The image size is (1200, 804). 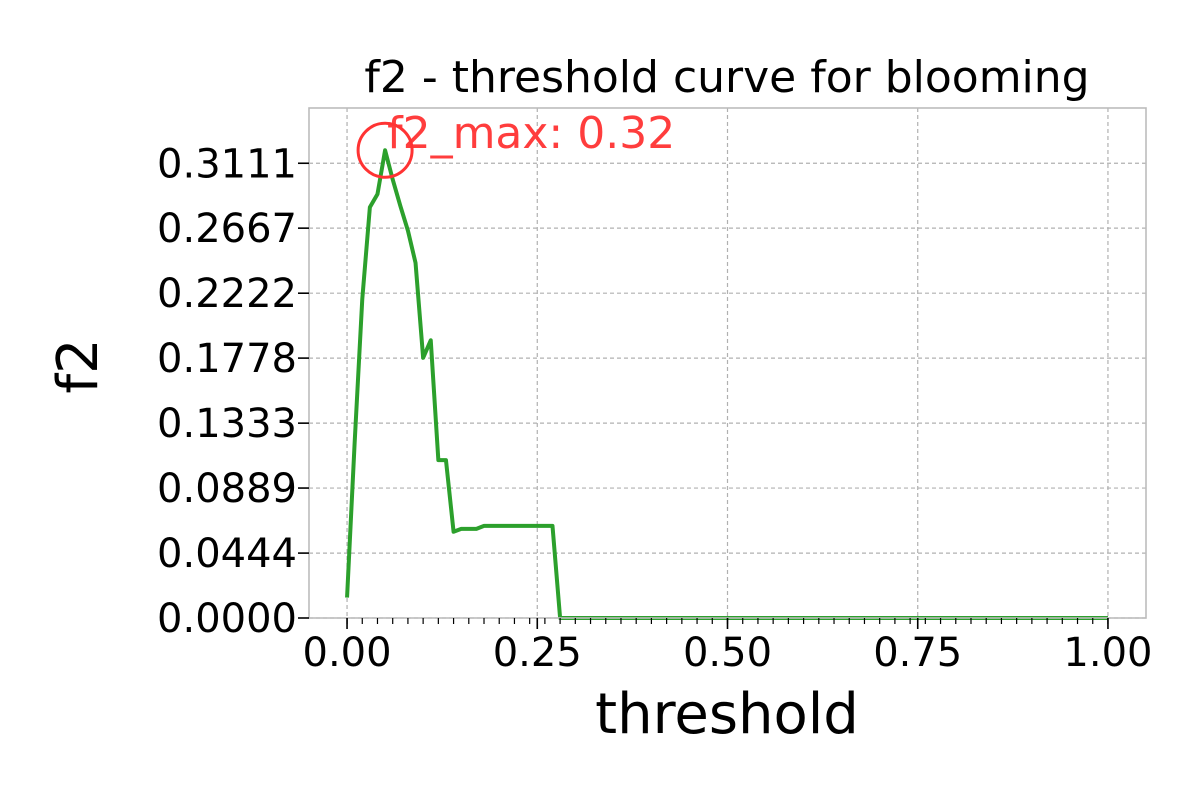 What do you see at coordinates (531, 133) in the screenshot?
I see `annotation-label: f2_max: 0.32` at bounding box center [531, 133].